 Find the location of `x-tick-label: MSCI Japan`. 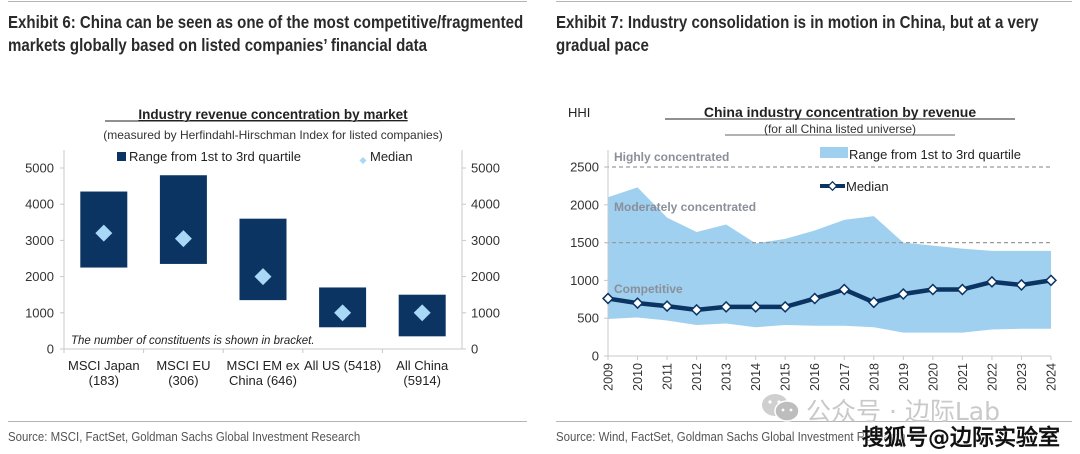

x-tick-label: MSCI Japan is located at coordinates (104, 365).